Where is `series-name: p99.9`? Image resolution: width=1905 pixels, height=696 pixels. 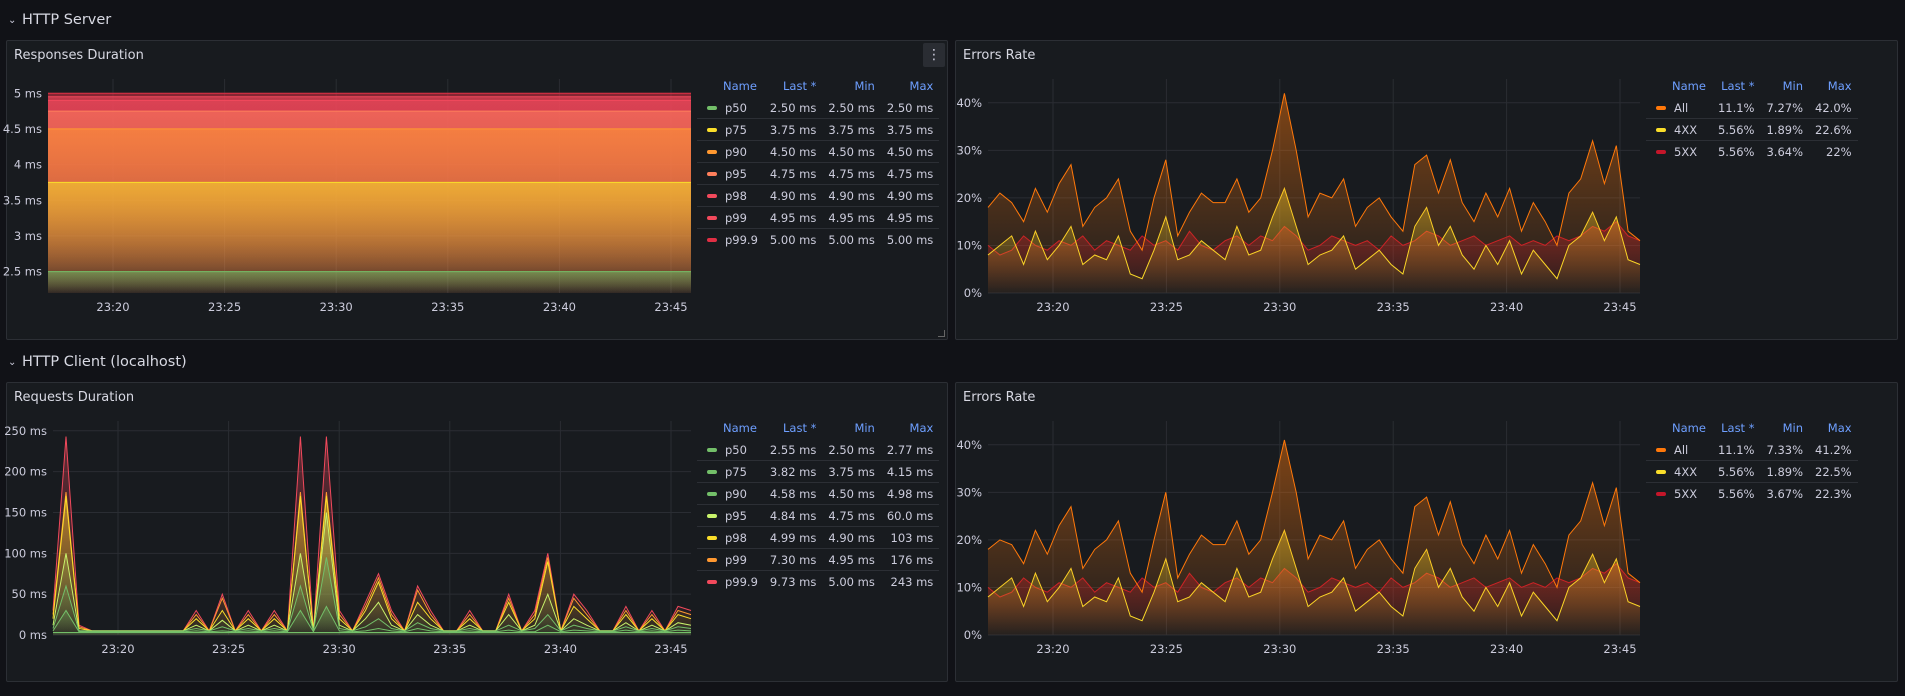
series-name: p99.9 is located at coordinates (741, 581).